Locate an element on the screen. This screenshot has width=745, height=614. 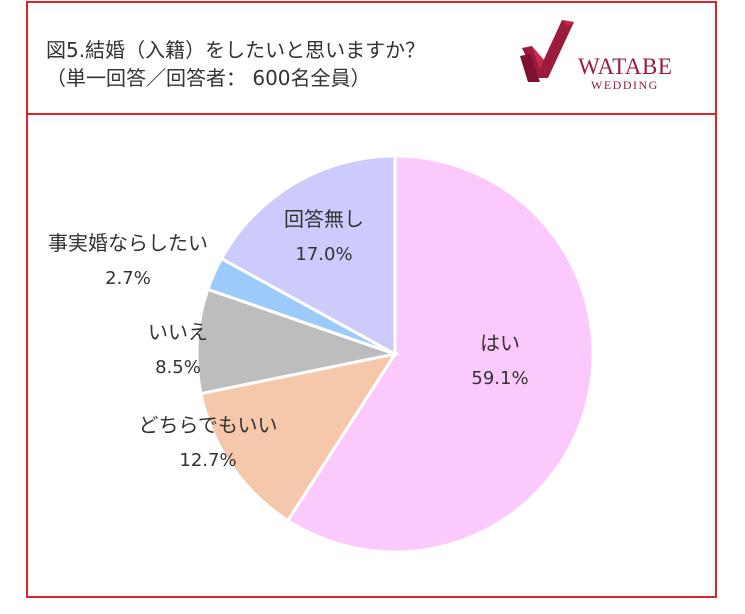
slice-label-3: いいえ is located at coordinates (178, 332).